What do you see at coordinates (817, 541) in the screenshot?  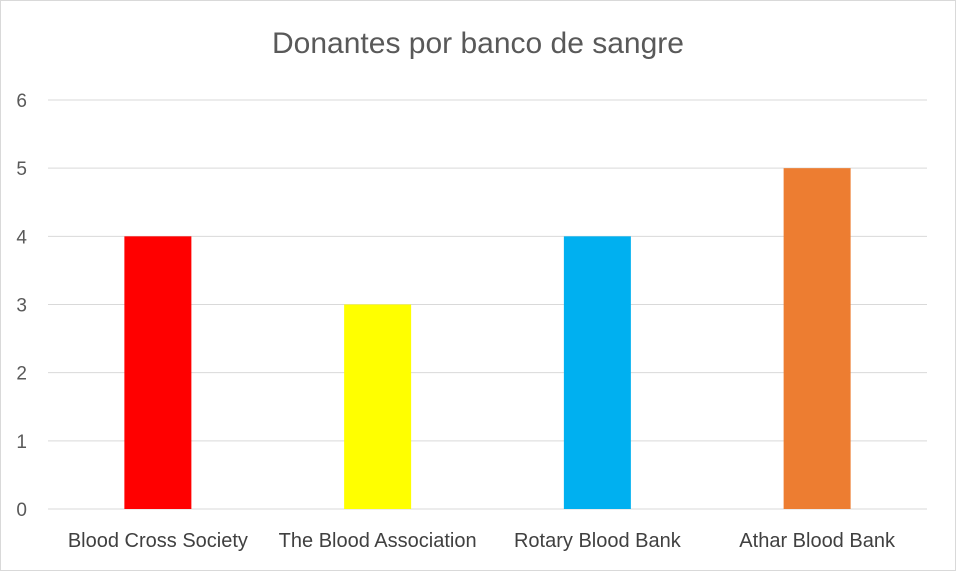 I see `x-category-label: Athar Blood Bank` at bounding box center [817, 541].